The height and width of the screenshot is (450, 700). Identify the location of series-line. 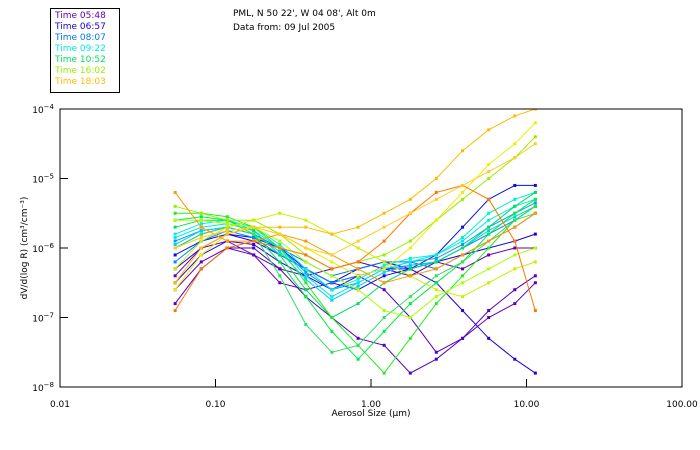
(355, 255).